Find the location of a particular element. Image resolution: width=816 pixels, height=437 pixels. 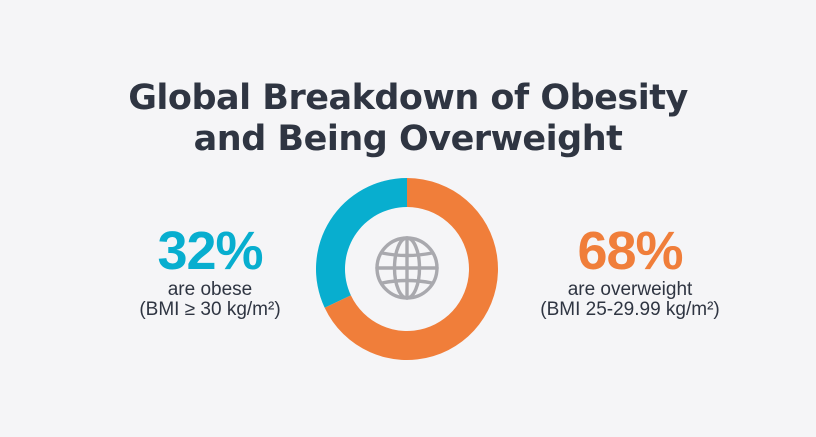

donut-chart is located at coordinates (407, 269).